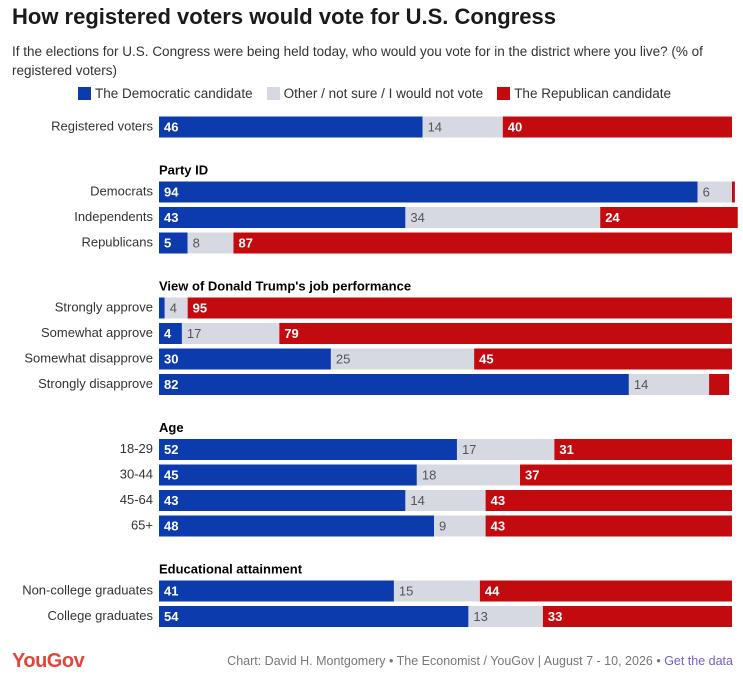 Image resolution: width=743 pixels, height=682 pixels. What do you see at coordinates (113, 216) in the screenshot?
I see `row-label: Independents` at bounding box center [113, 216].